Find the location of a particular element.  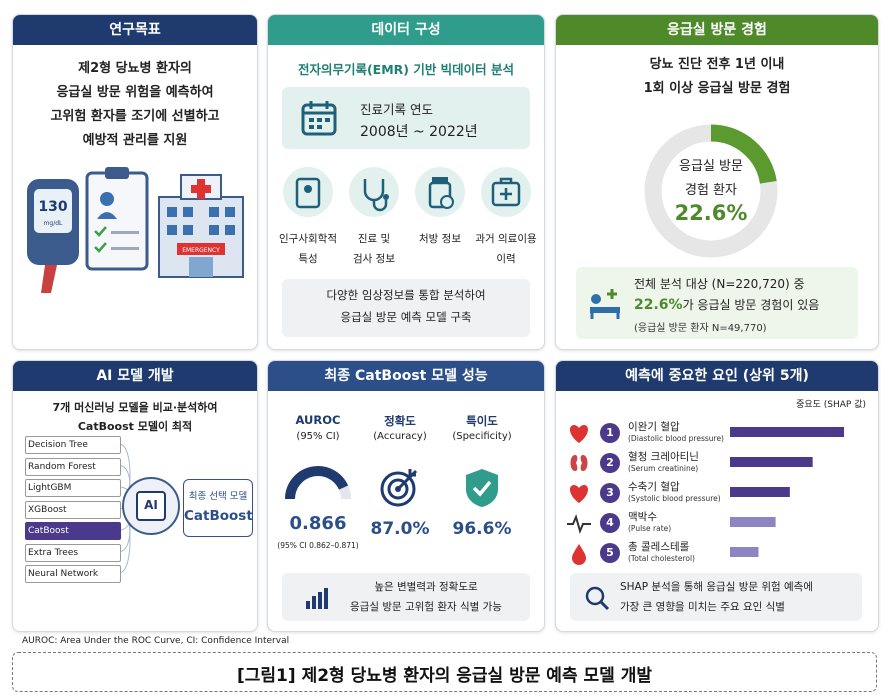

donut-label: 경험 환자 is located at coordinates (711, 190).